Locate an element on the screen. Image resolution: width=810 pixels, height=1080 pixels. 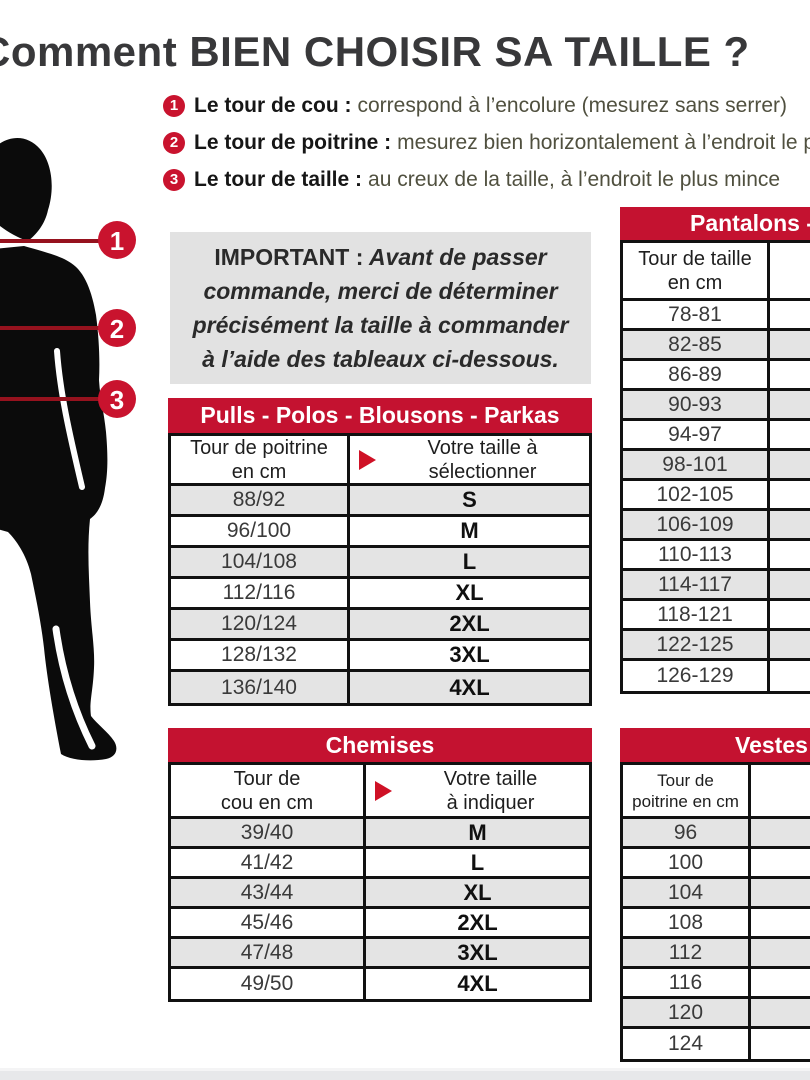
measure-value-cell: 47/48 is located at coordinates (268, 952).